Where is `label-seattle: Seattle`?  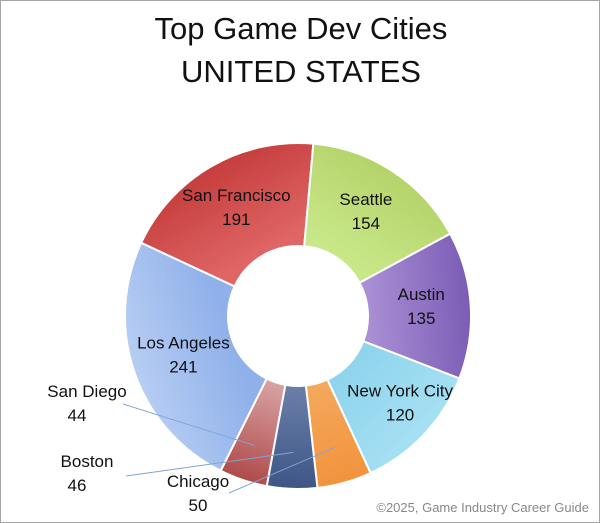 label-seattle: Seattle is located at coordinates (365, 199).